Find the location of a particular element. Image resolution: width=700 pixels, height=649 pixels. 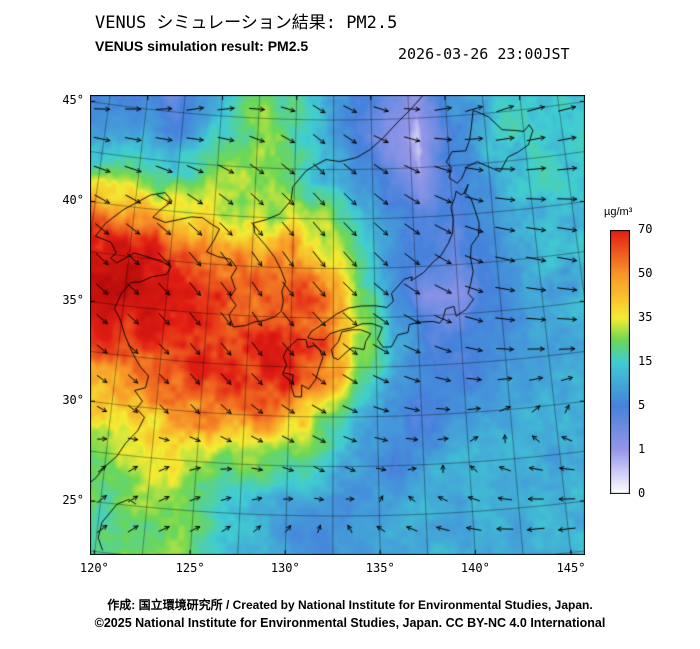

forecast-timestamp: 2026-03-26 23:00JST is located at coordinates (484, 54).